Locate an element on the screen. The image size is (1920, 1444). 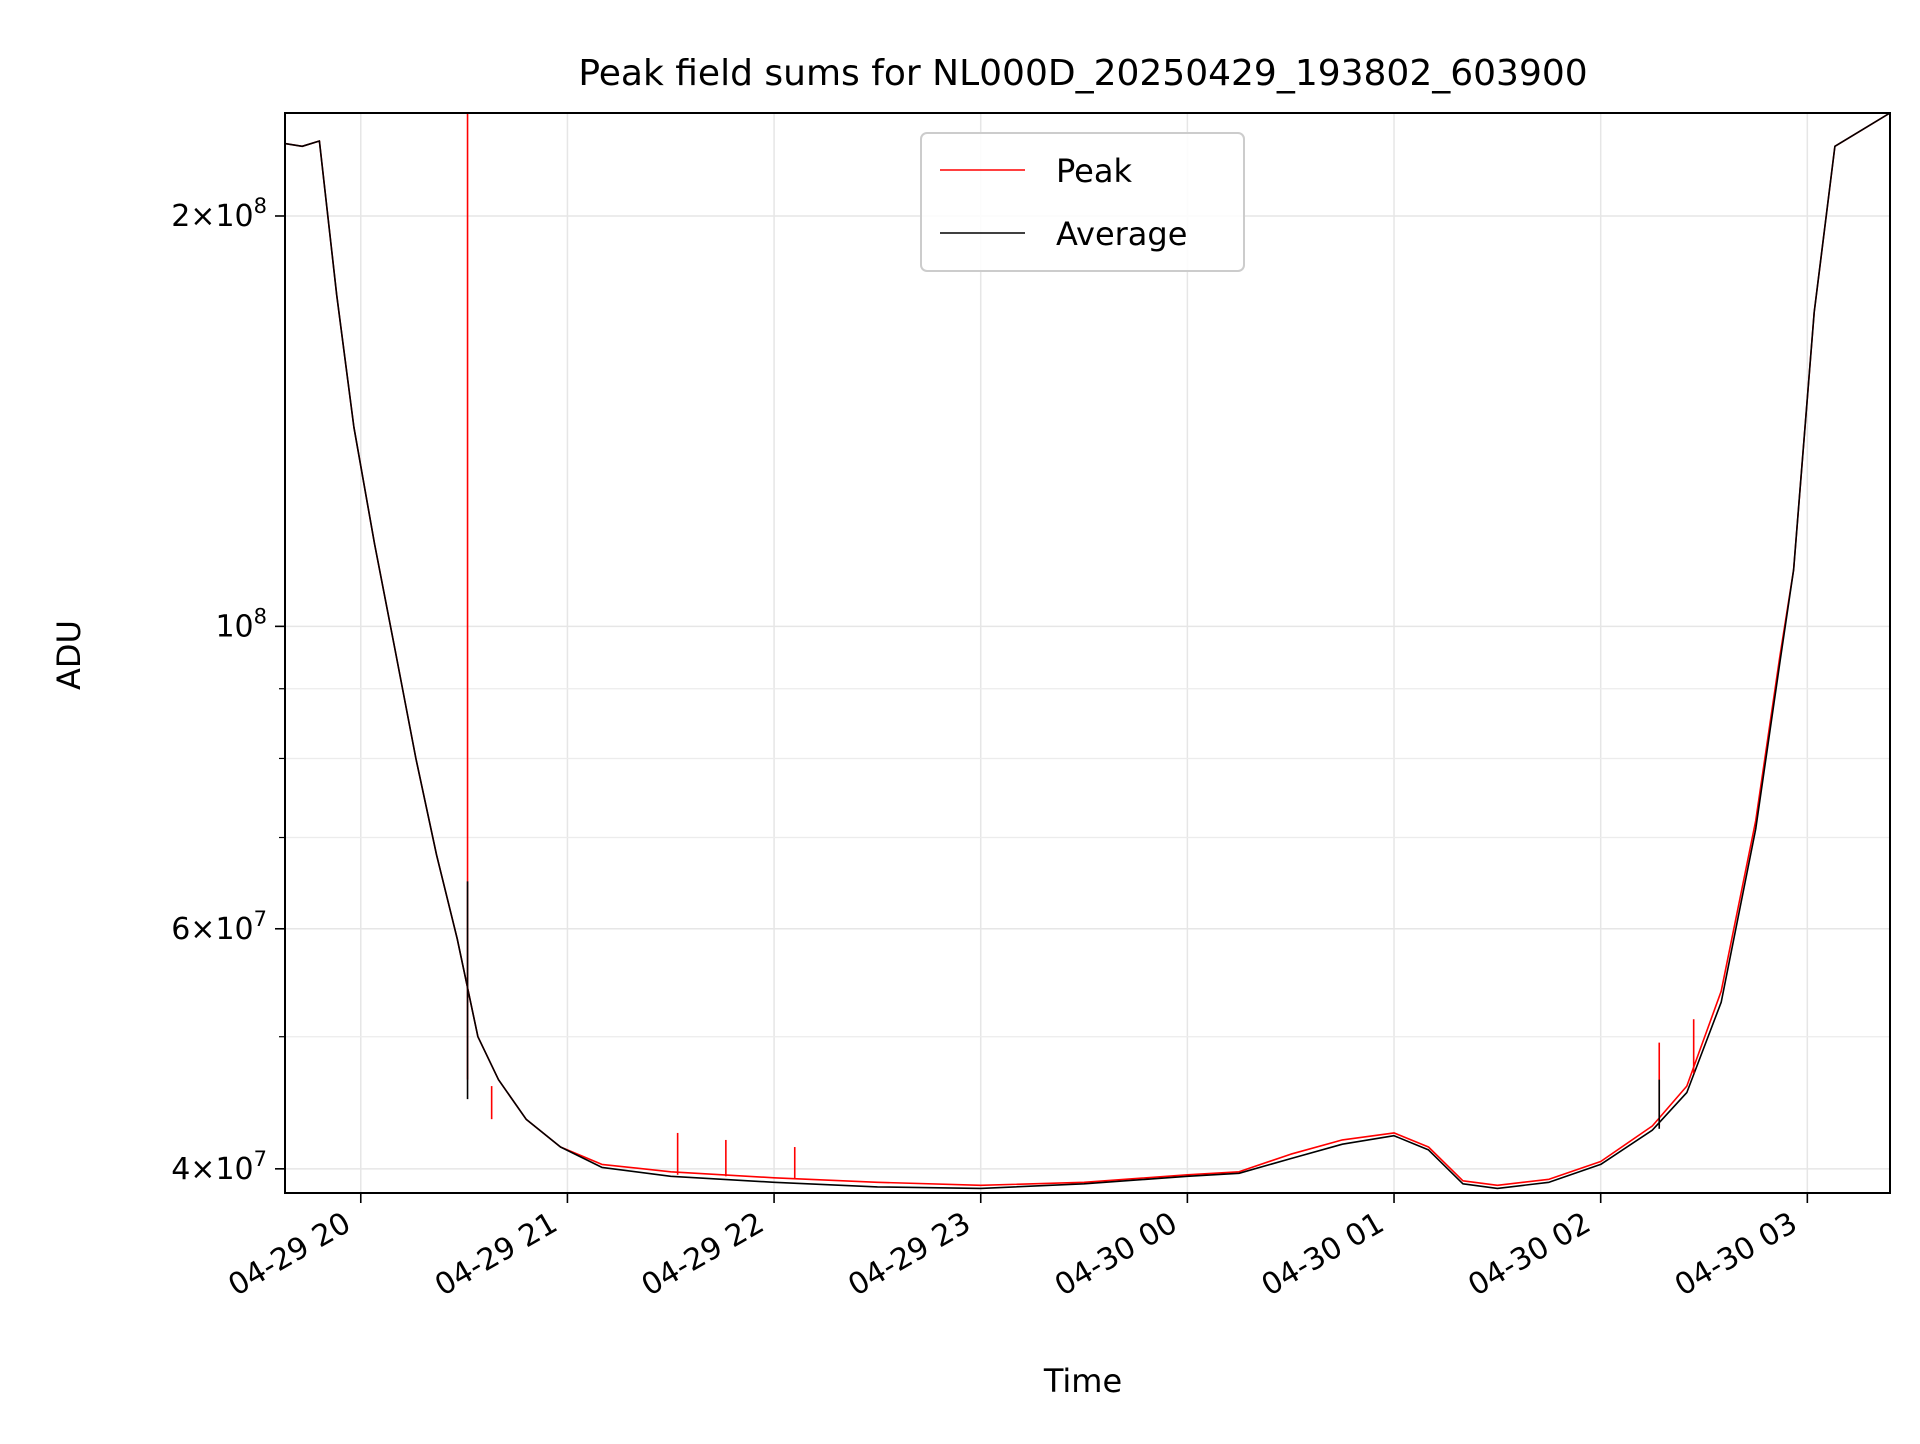
x-axis-label: Time is located at coordinates (1082, 1381).